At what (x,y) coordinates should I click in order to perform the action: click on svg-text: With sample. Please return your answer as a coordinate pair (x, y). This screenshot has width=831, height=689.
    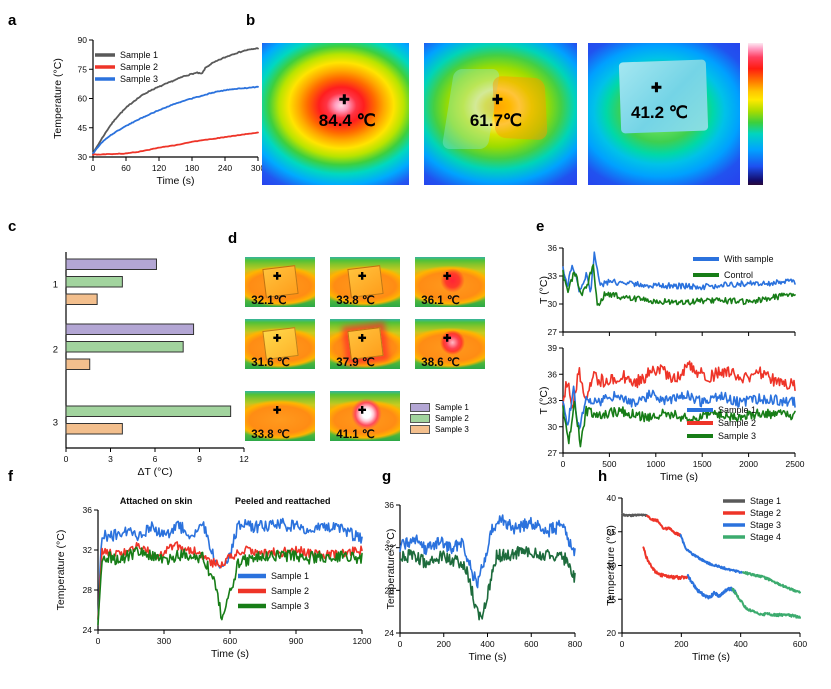
    Looking at the image, I should click on (749, 259).